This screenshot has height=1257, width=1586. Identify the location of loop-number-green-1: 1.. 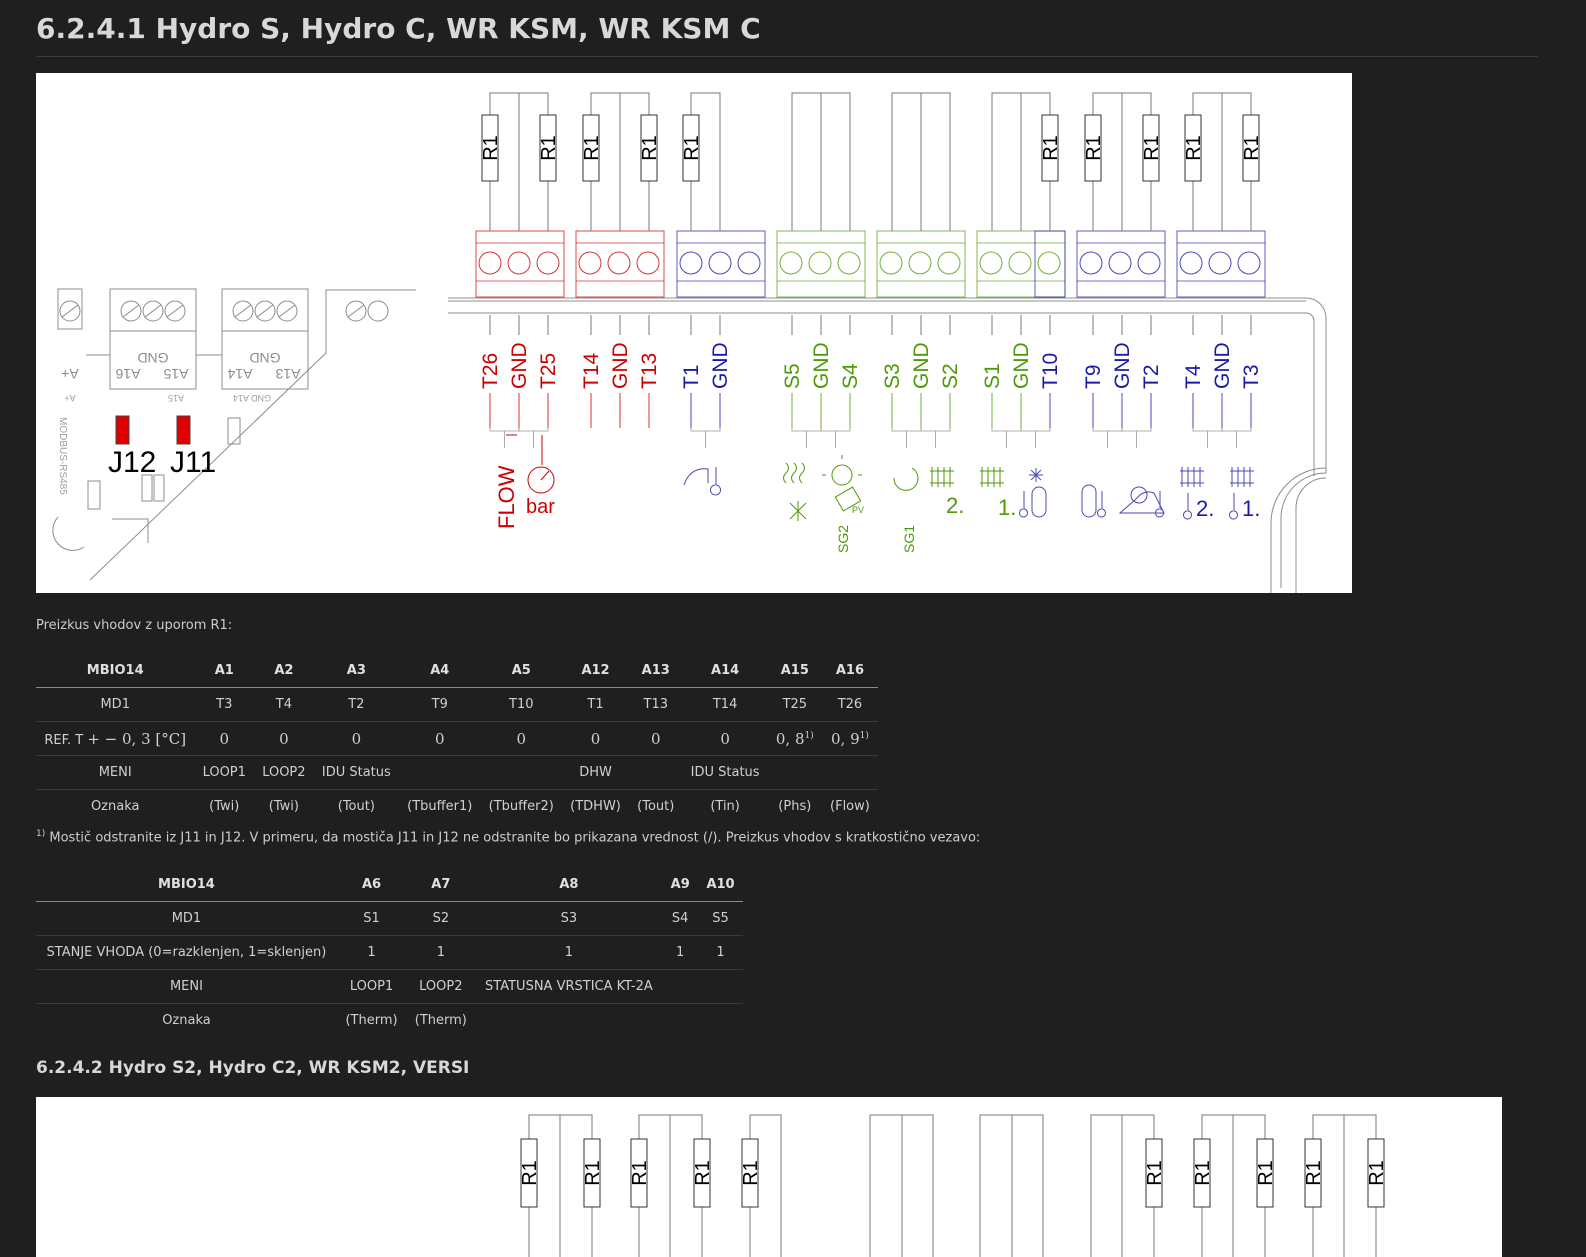
(1007, 507).